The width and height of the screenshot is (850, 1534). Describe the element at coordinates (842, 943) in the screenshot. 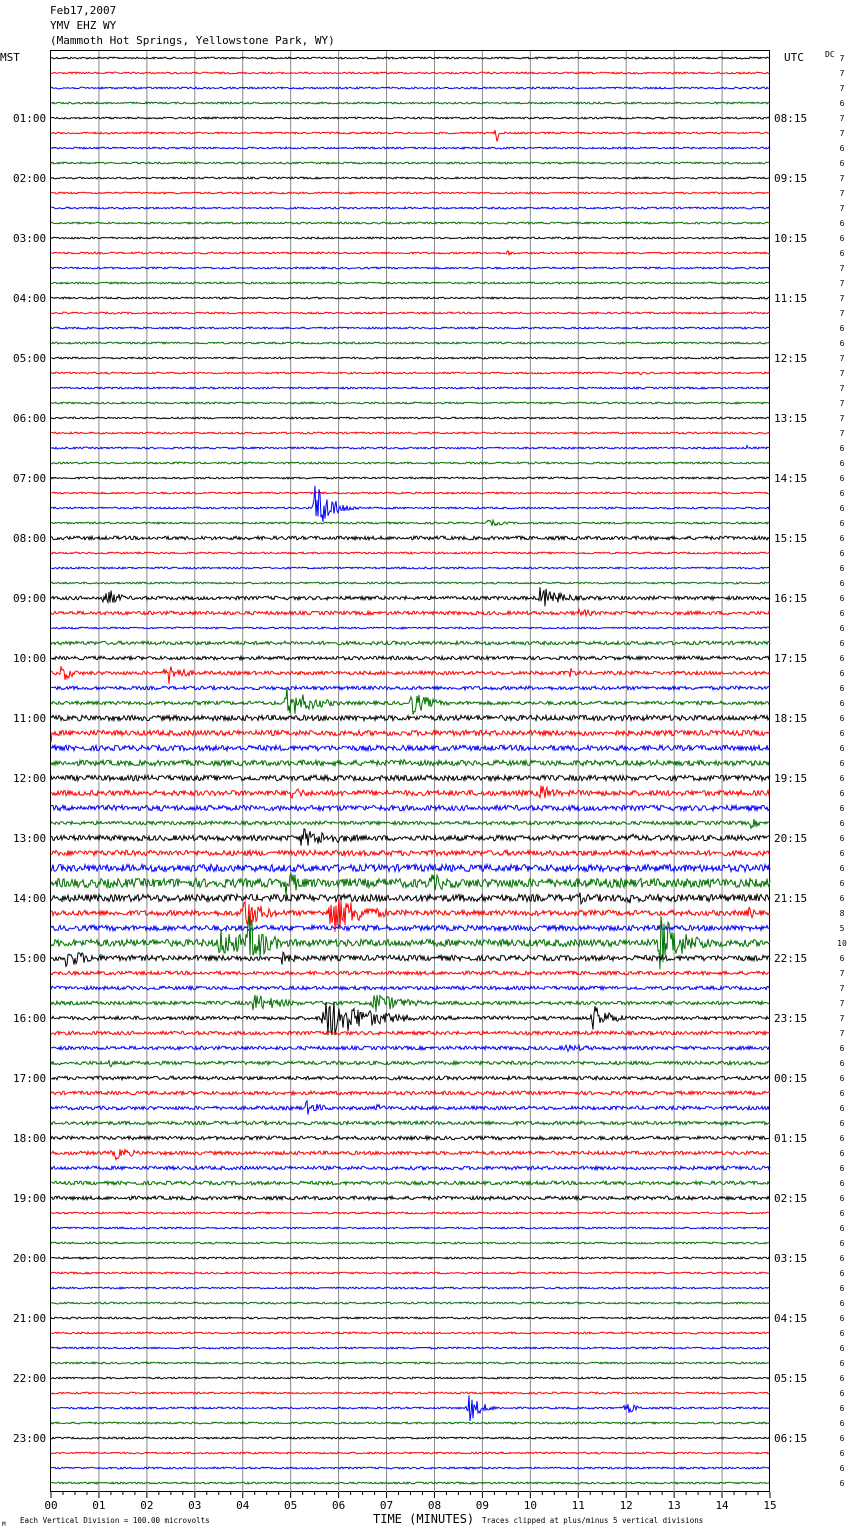

I see `dc-offset-value: 10` at that location.